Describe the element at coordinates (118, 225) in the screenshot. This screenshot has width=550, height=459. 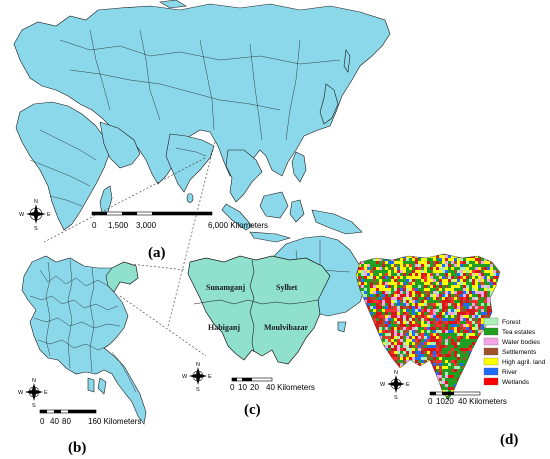
I see `scale-a-1500: 1,500` at that location.